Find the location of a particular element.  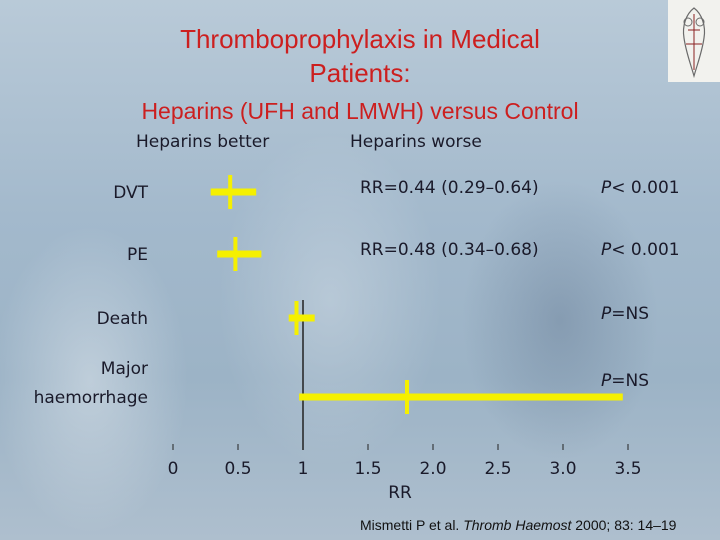

row-label: PE is located at coordinates (137, 255).